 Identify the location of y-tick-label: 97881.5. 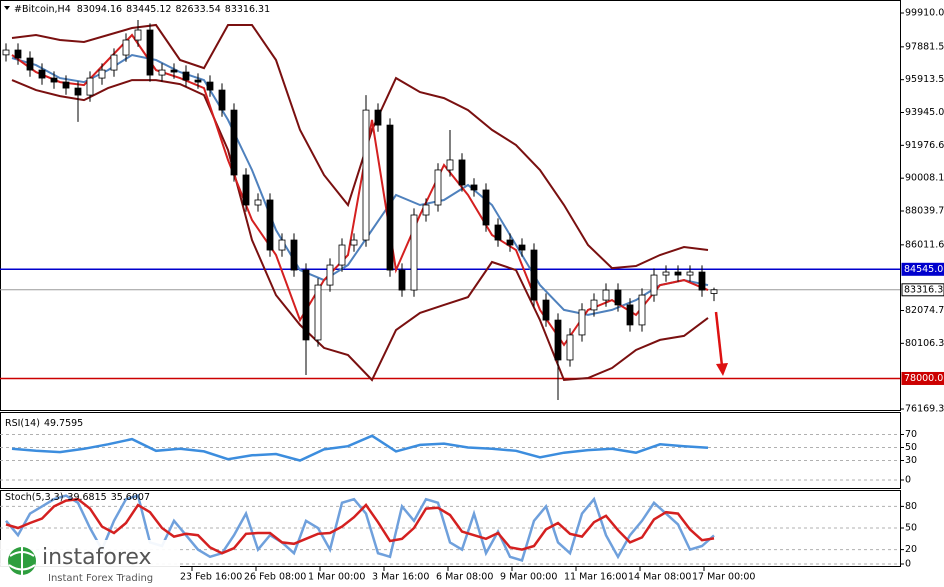
(924, 46).